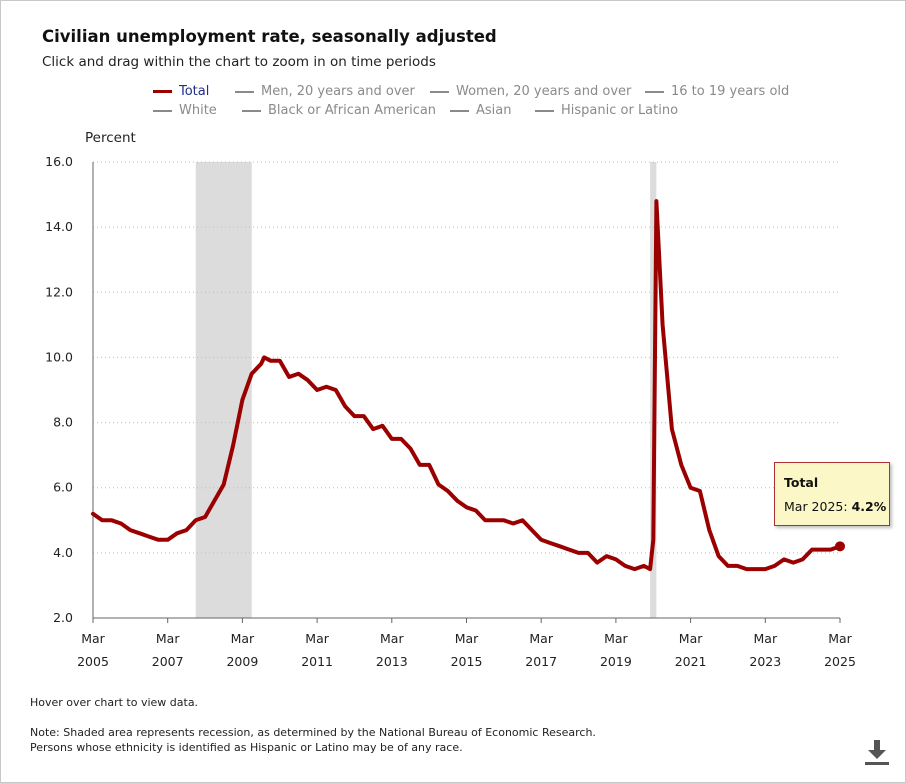 The width and height of the screenshot is (906, 783). I want to click on legend-item-black: Black or African American, so click(339, 110).